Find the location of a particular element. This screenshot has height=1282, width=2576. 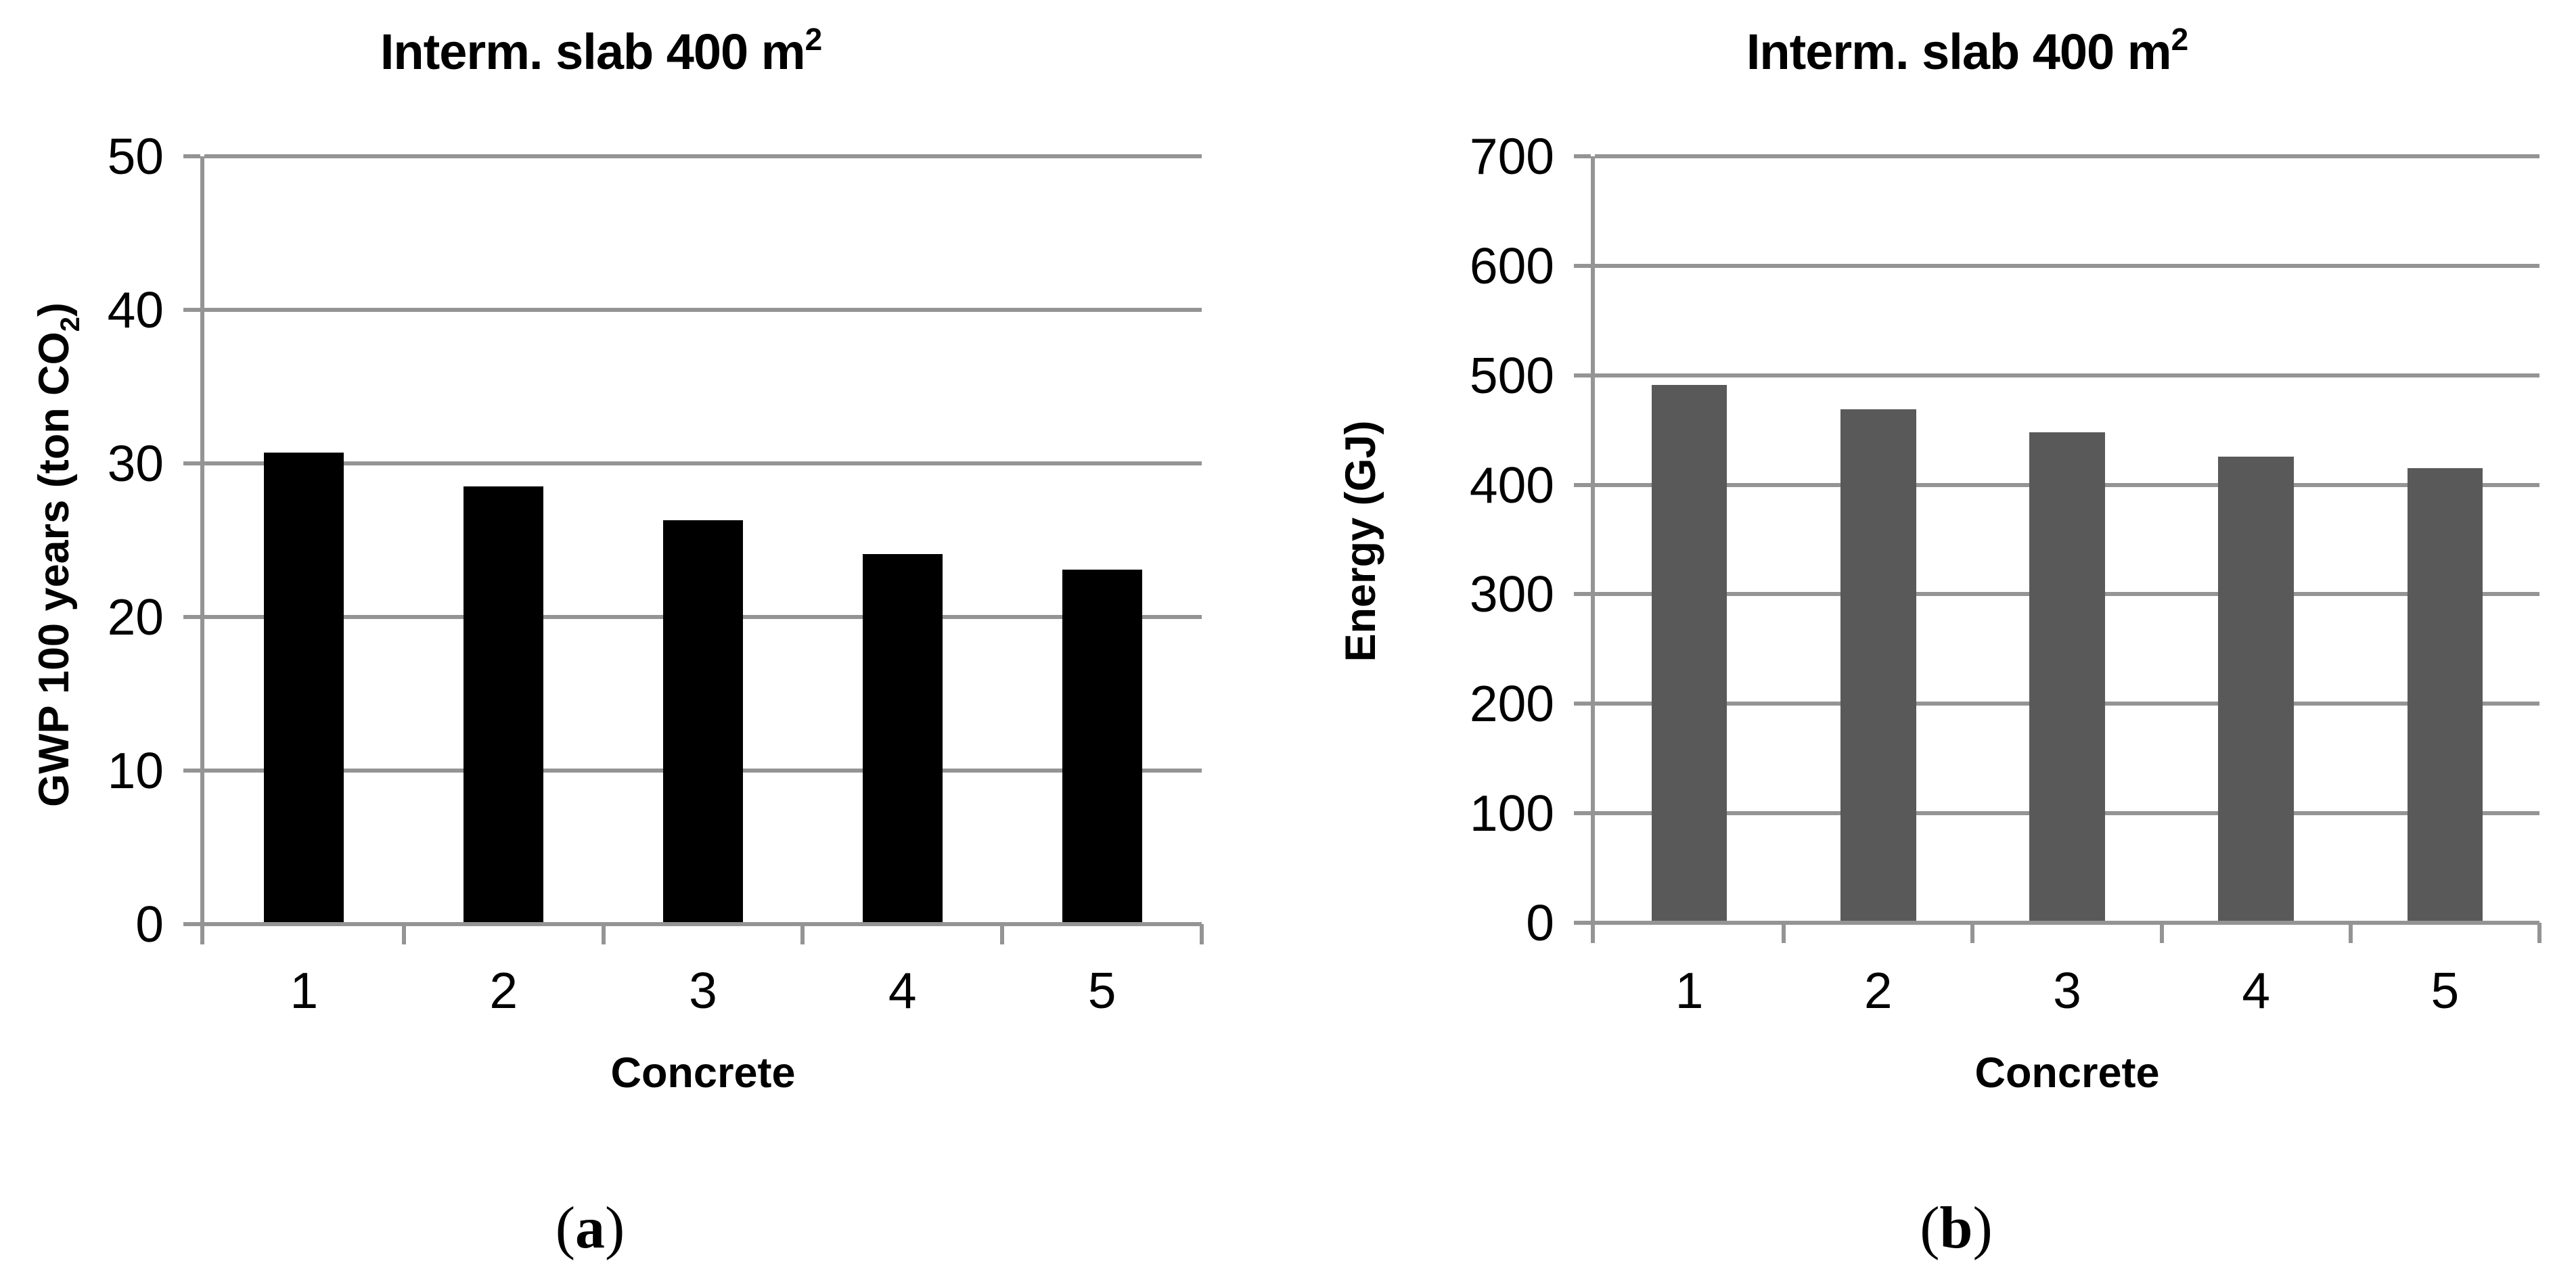

subfigure-label-letter: a is located at coordinates (590, 1228).